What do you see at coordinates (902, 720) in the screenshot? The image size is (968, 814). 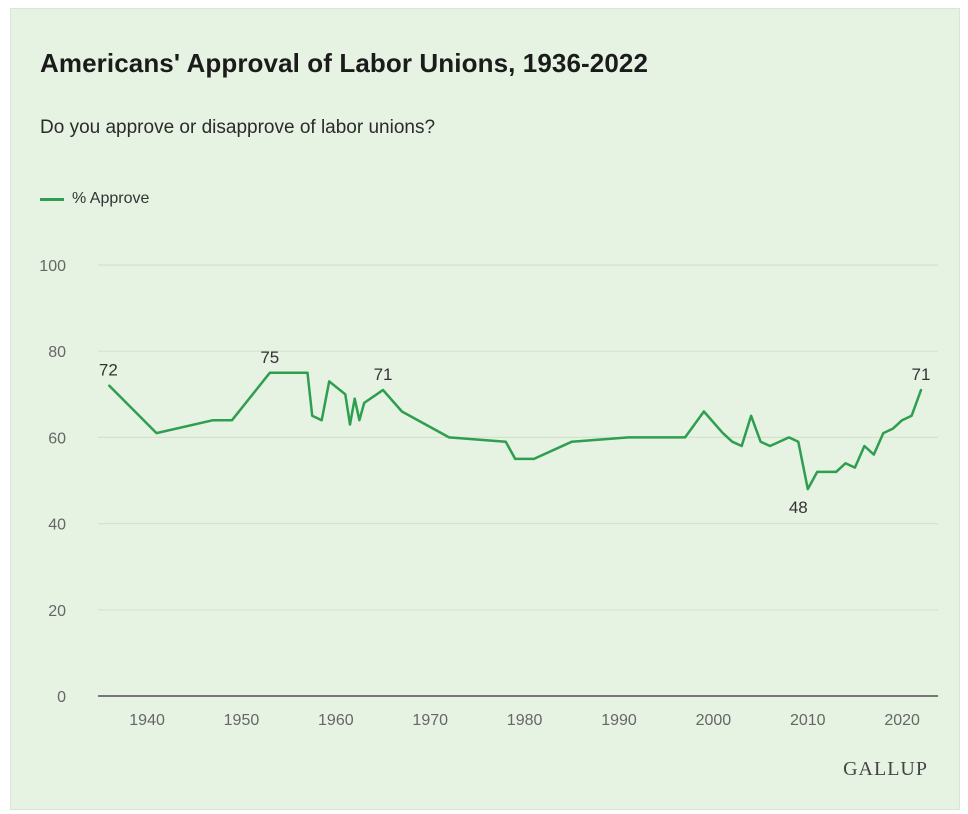 I see `x-tick-label-2020: 2020` at bounding box center [902, 720].